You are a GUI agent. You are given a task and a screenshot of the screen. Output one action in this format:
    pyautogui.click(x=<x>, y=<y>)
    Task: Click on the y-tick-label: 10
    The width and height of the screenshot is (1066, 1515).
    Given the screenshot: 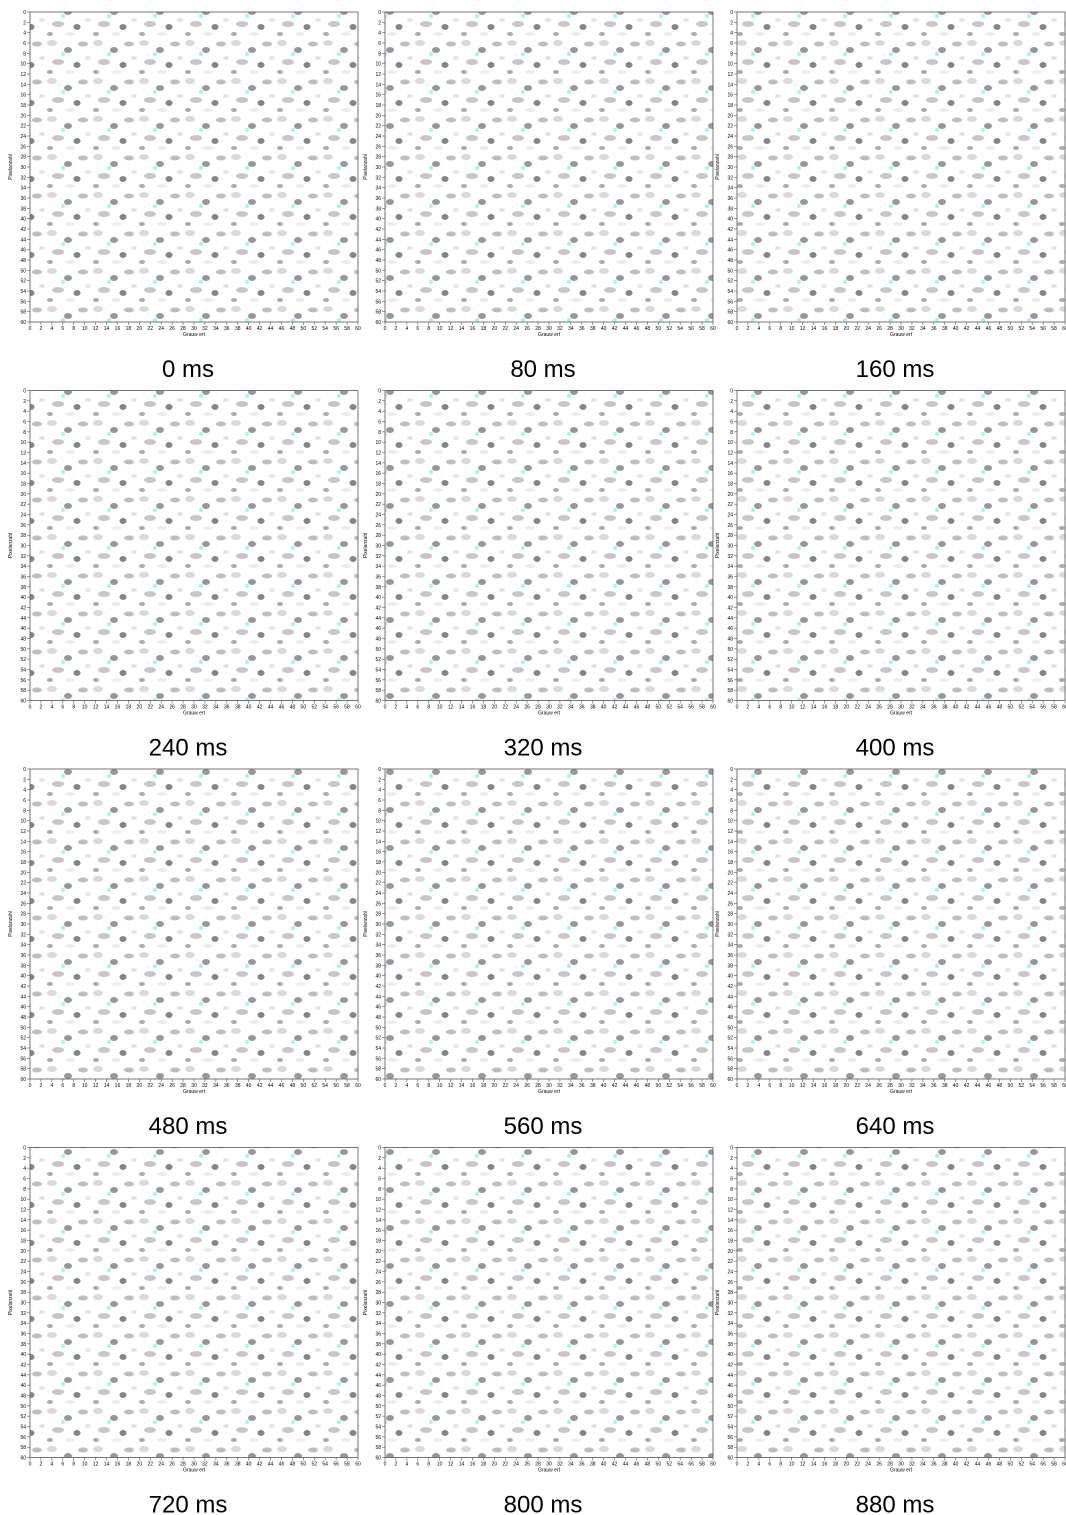 What is the action you would take?
    pyautogui.click(x=378, y=1200)
    